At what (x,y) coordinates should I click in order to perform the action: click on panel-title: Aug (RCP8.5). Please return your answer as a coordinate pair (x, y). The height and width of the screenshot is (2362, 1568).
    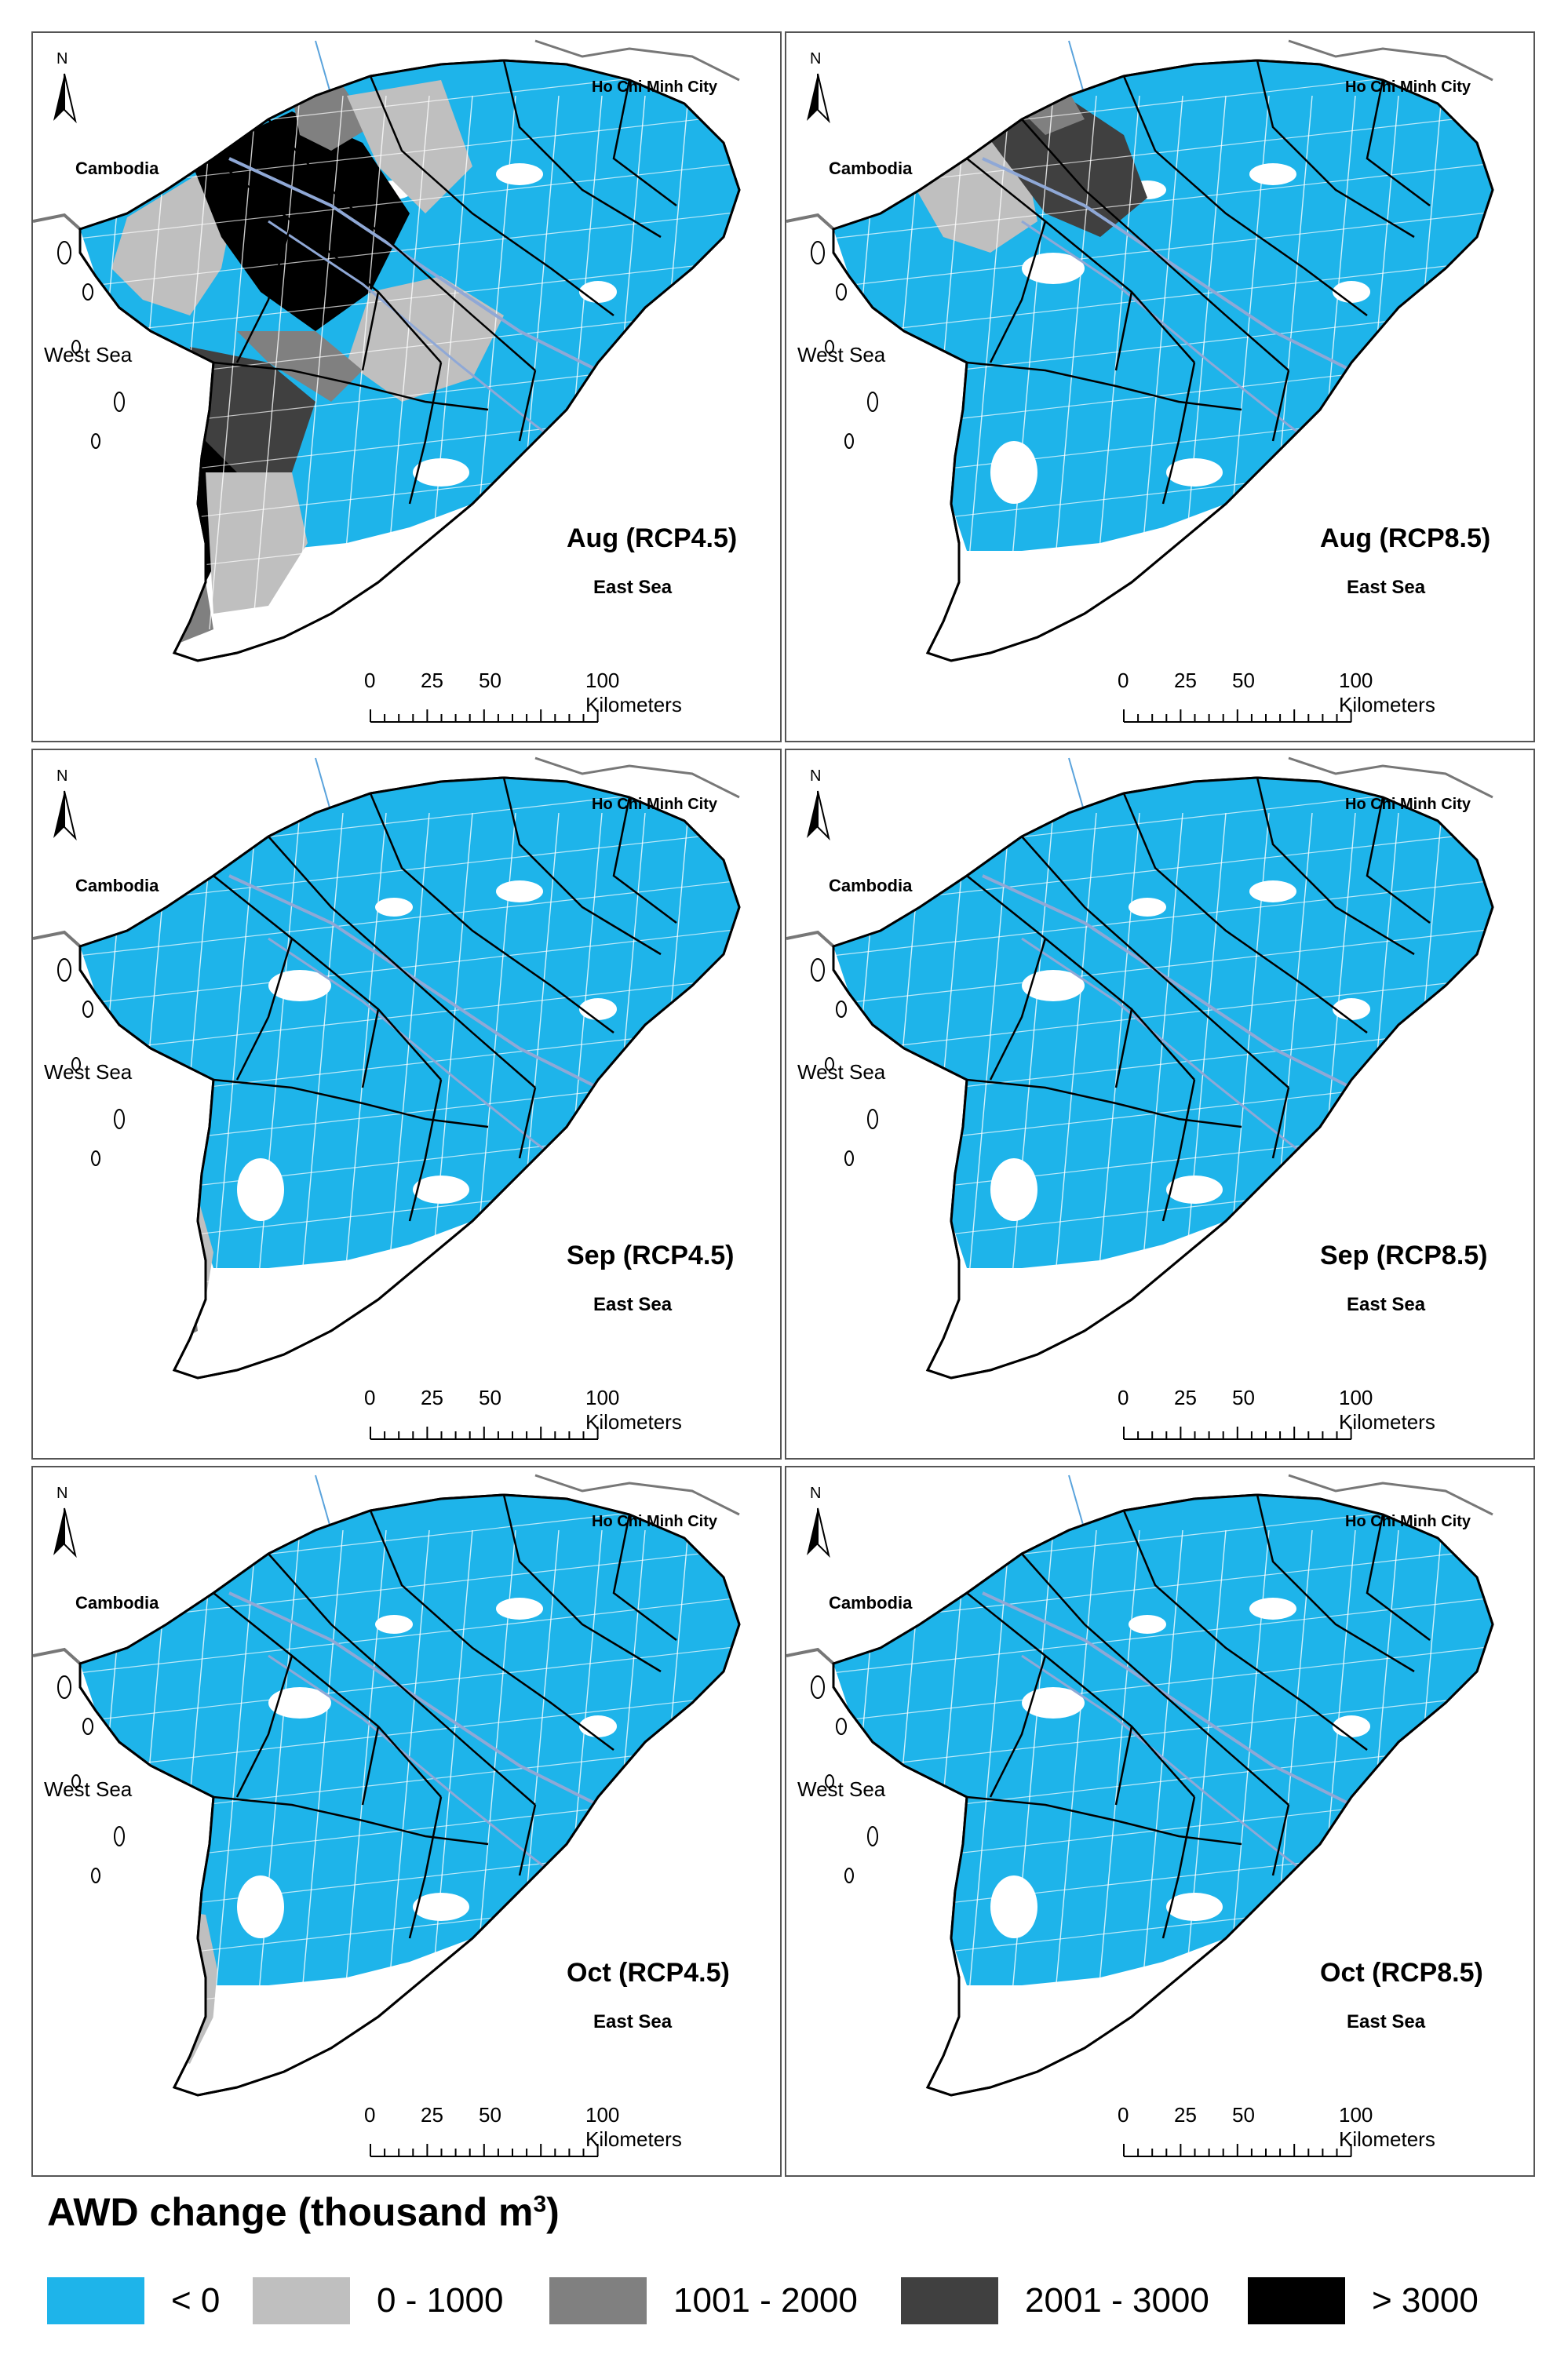
    Looking at the image, I should click on (1405, 538).